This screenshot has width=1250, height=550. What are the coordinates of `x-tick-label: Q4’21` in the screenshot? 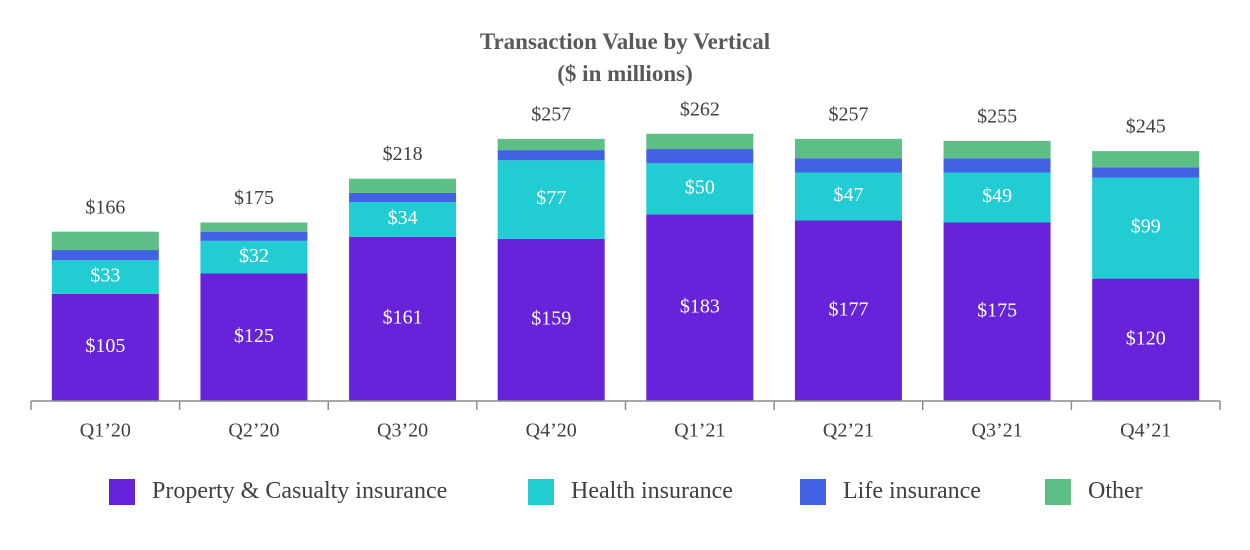 It's located at (1145, 431).